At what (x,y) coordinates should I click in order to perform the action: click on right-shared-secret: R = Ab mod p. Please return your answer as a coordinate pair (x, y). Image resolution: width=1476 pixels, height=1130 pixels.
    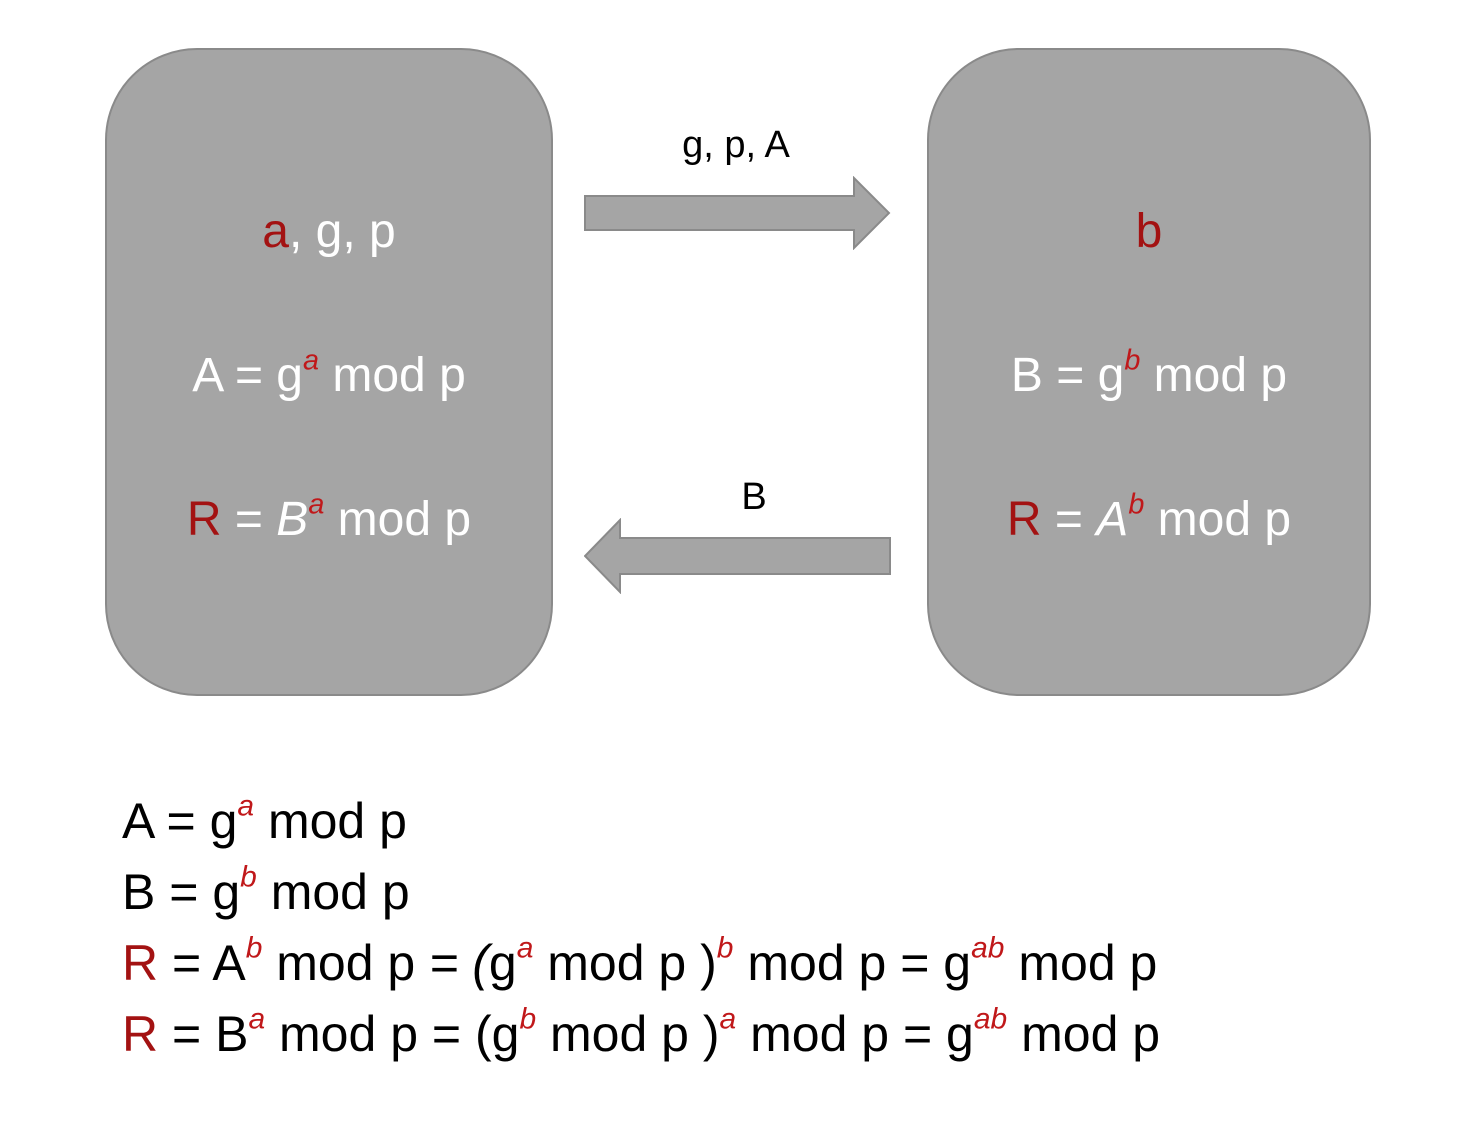
    Looking at the image, I should click on (1149, 517).